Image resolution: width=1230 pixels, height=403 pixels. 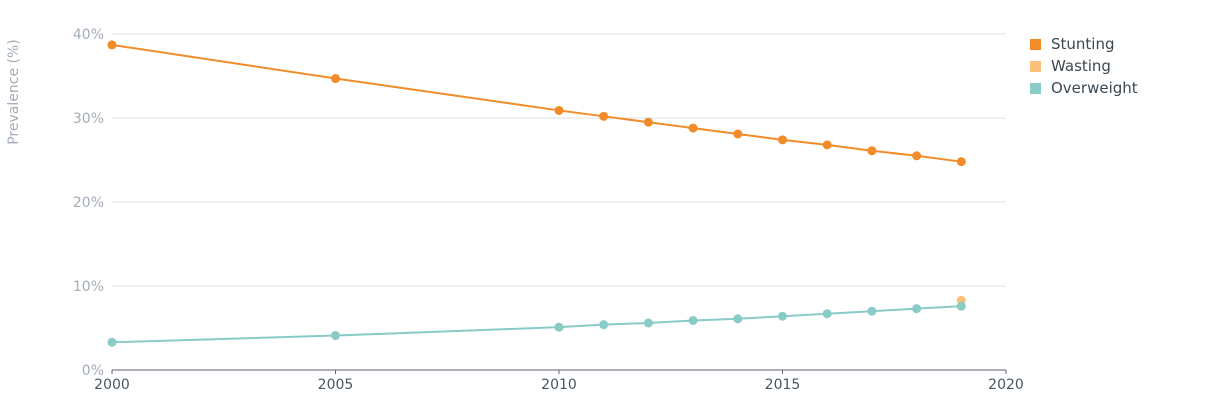 What do you see at coordinates (336, 385) in the screenshot?
I see `x-tick-label: 2005` at bounding box center [336, 385].